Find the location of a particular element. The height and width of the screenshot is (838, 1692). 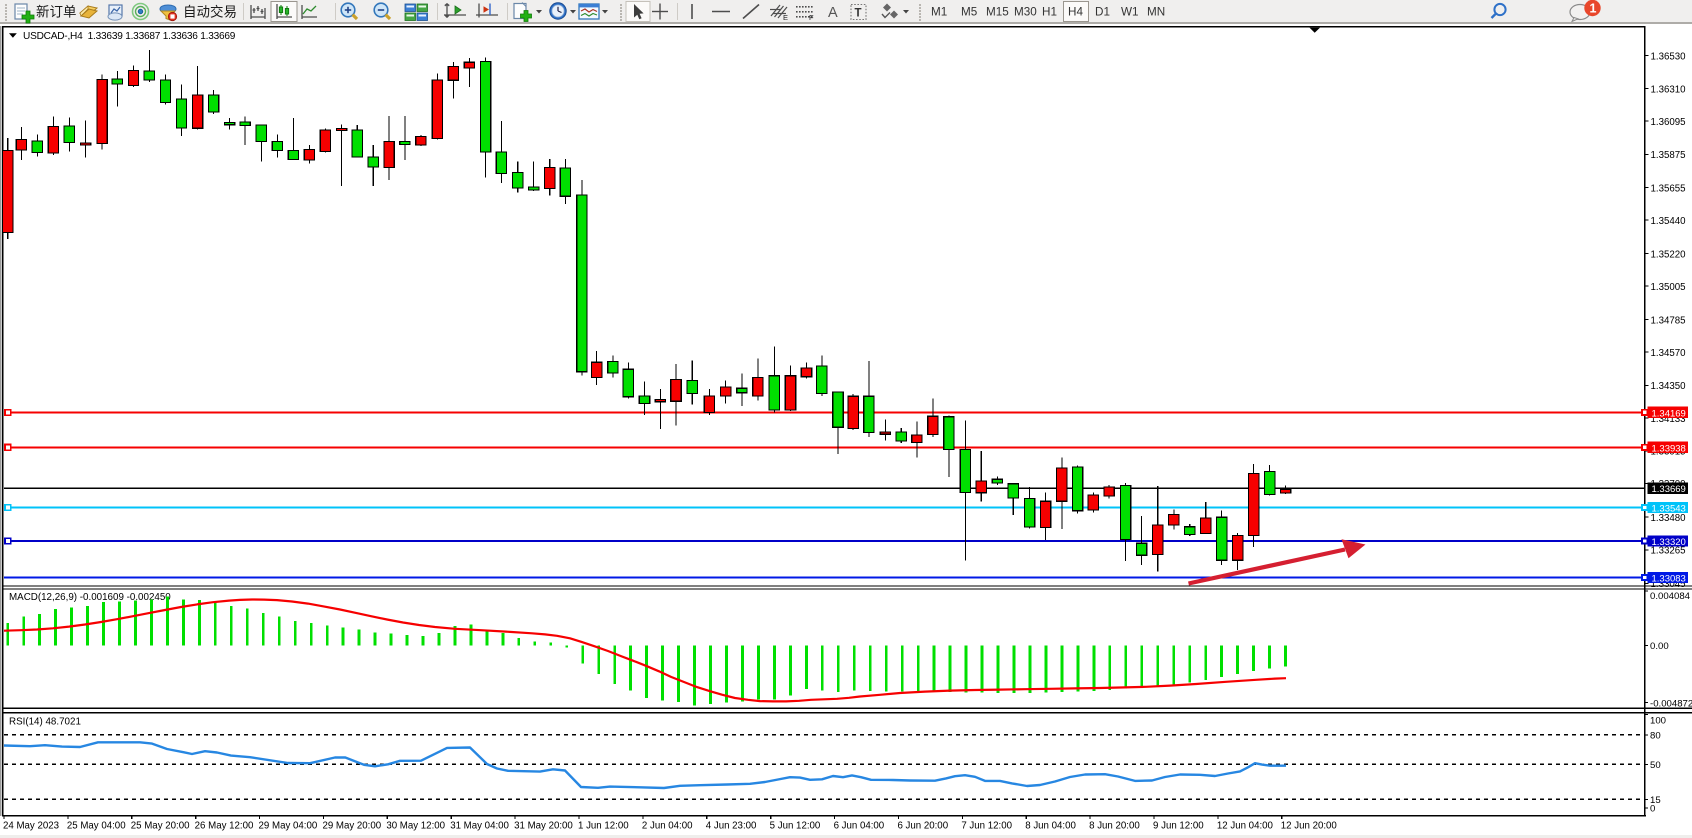

svg-text: 6 Jun 20:00 is located at coordinates (922, 826).